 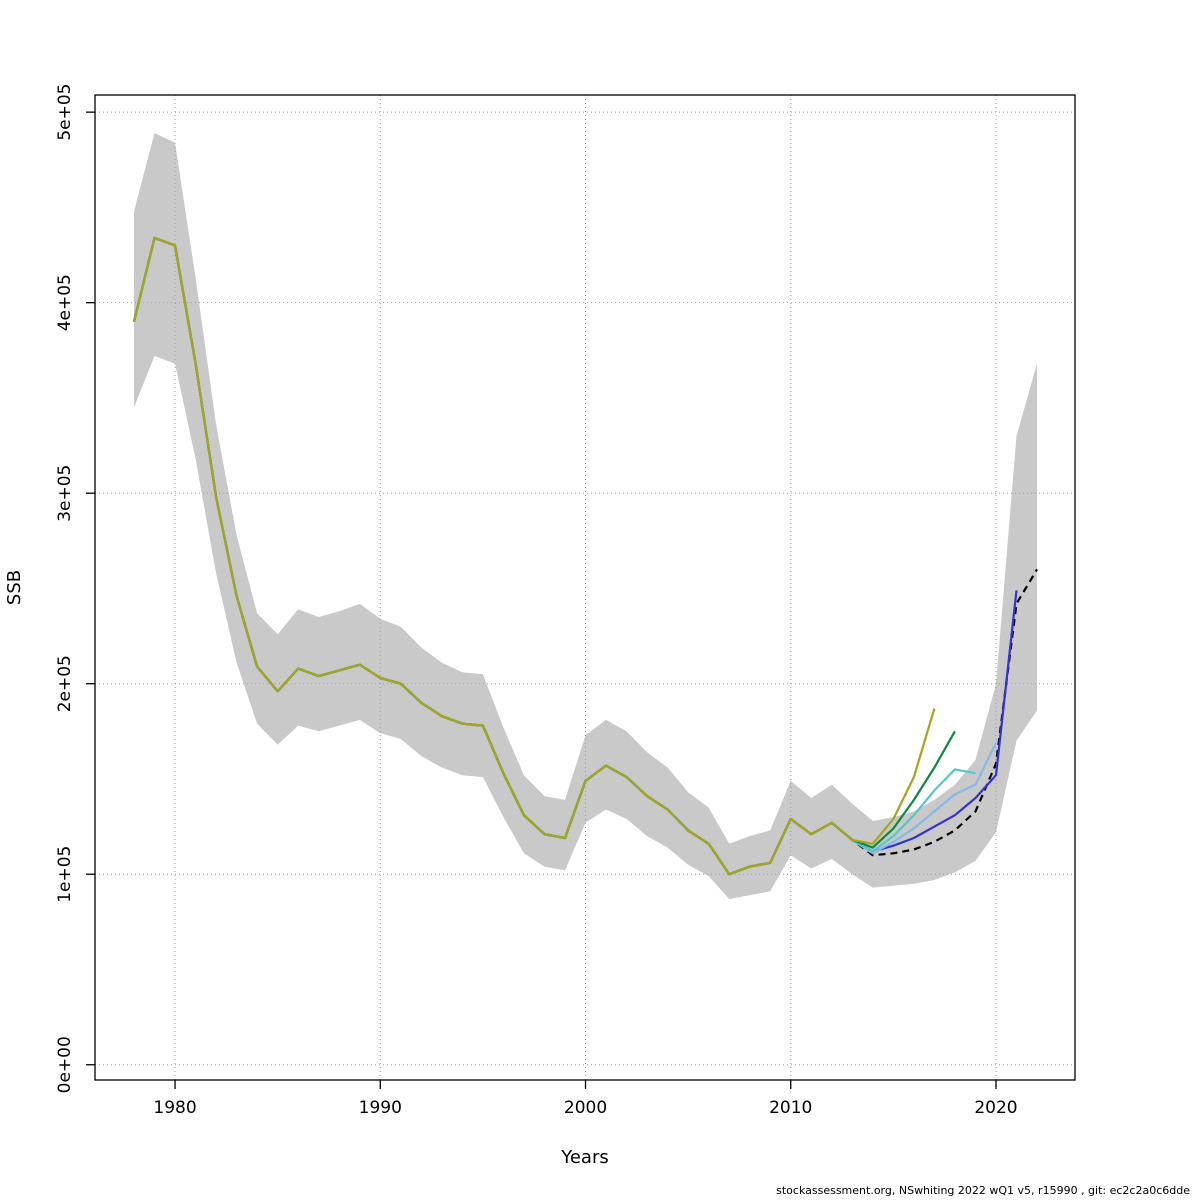 What do you see at coordinates (380, 1108) in the screenshot?
I see `x-tick-label: 1990` at bounding box center [380, 1108].